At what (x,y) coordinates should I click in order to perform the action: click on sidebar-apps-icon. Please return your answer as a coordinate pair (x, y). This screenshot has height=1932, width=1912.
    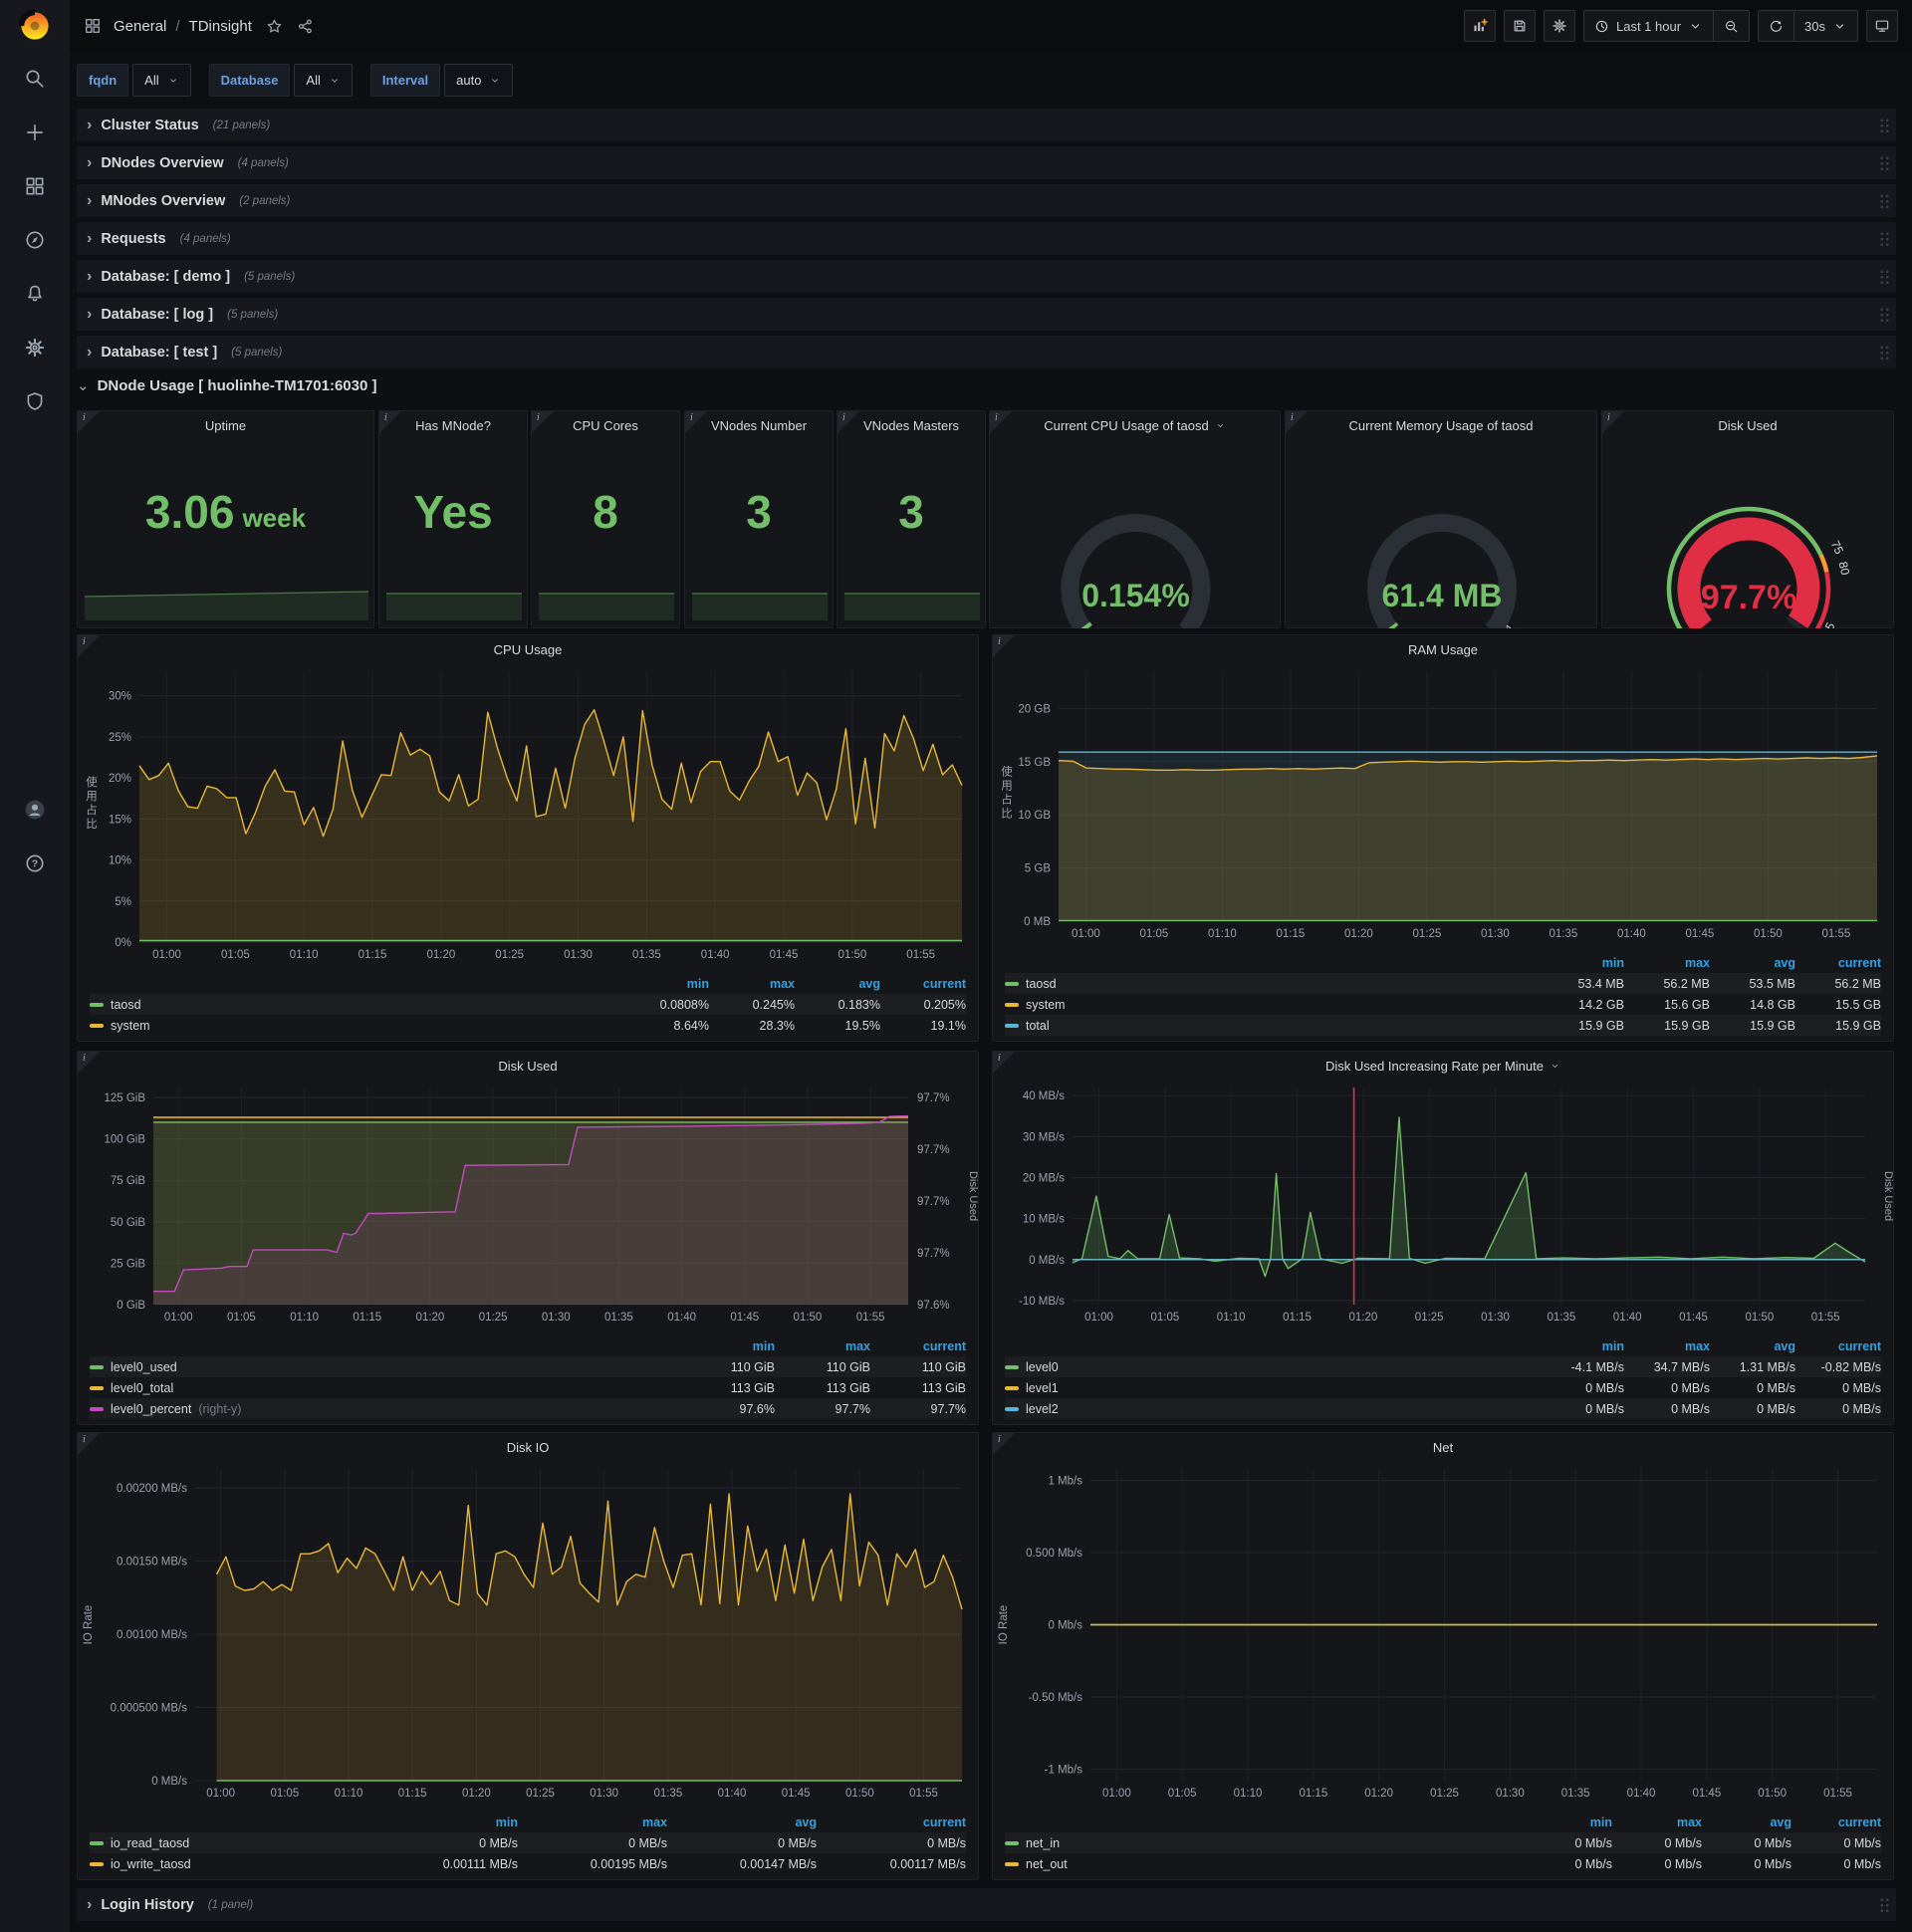
    Looking at the image, I should click on (35, 186).